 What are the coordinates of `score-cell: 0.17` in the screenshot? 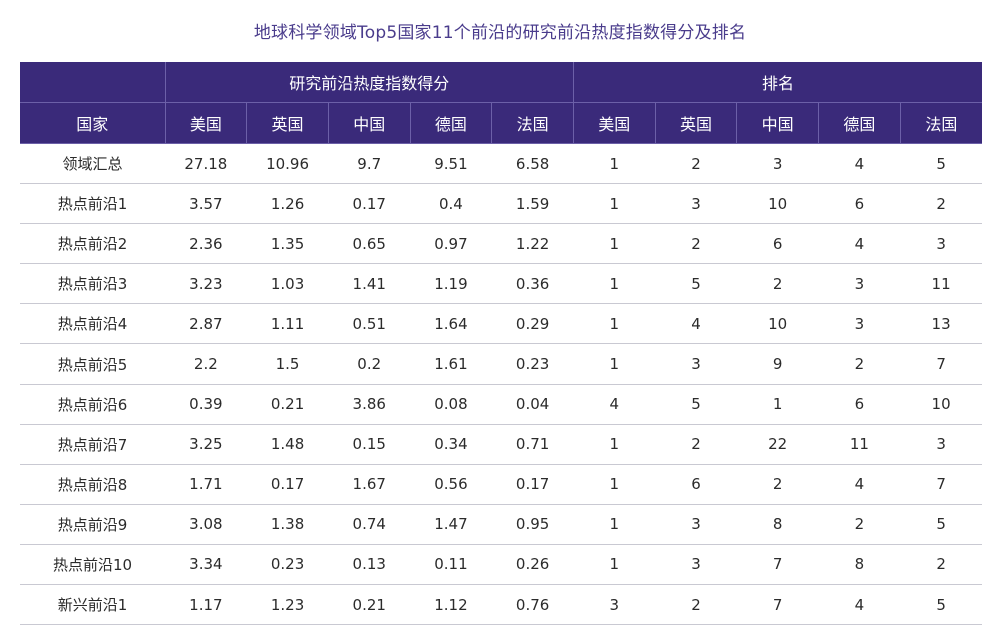 It's located at (369, 204).